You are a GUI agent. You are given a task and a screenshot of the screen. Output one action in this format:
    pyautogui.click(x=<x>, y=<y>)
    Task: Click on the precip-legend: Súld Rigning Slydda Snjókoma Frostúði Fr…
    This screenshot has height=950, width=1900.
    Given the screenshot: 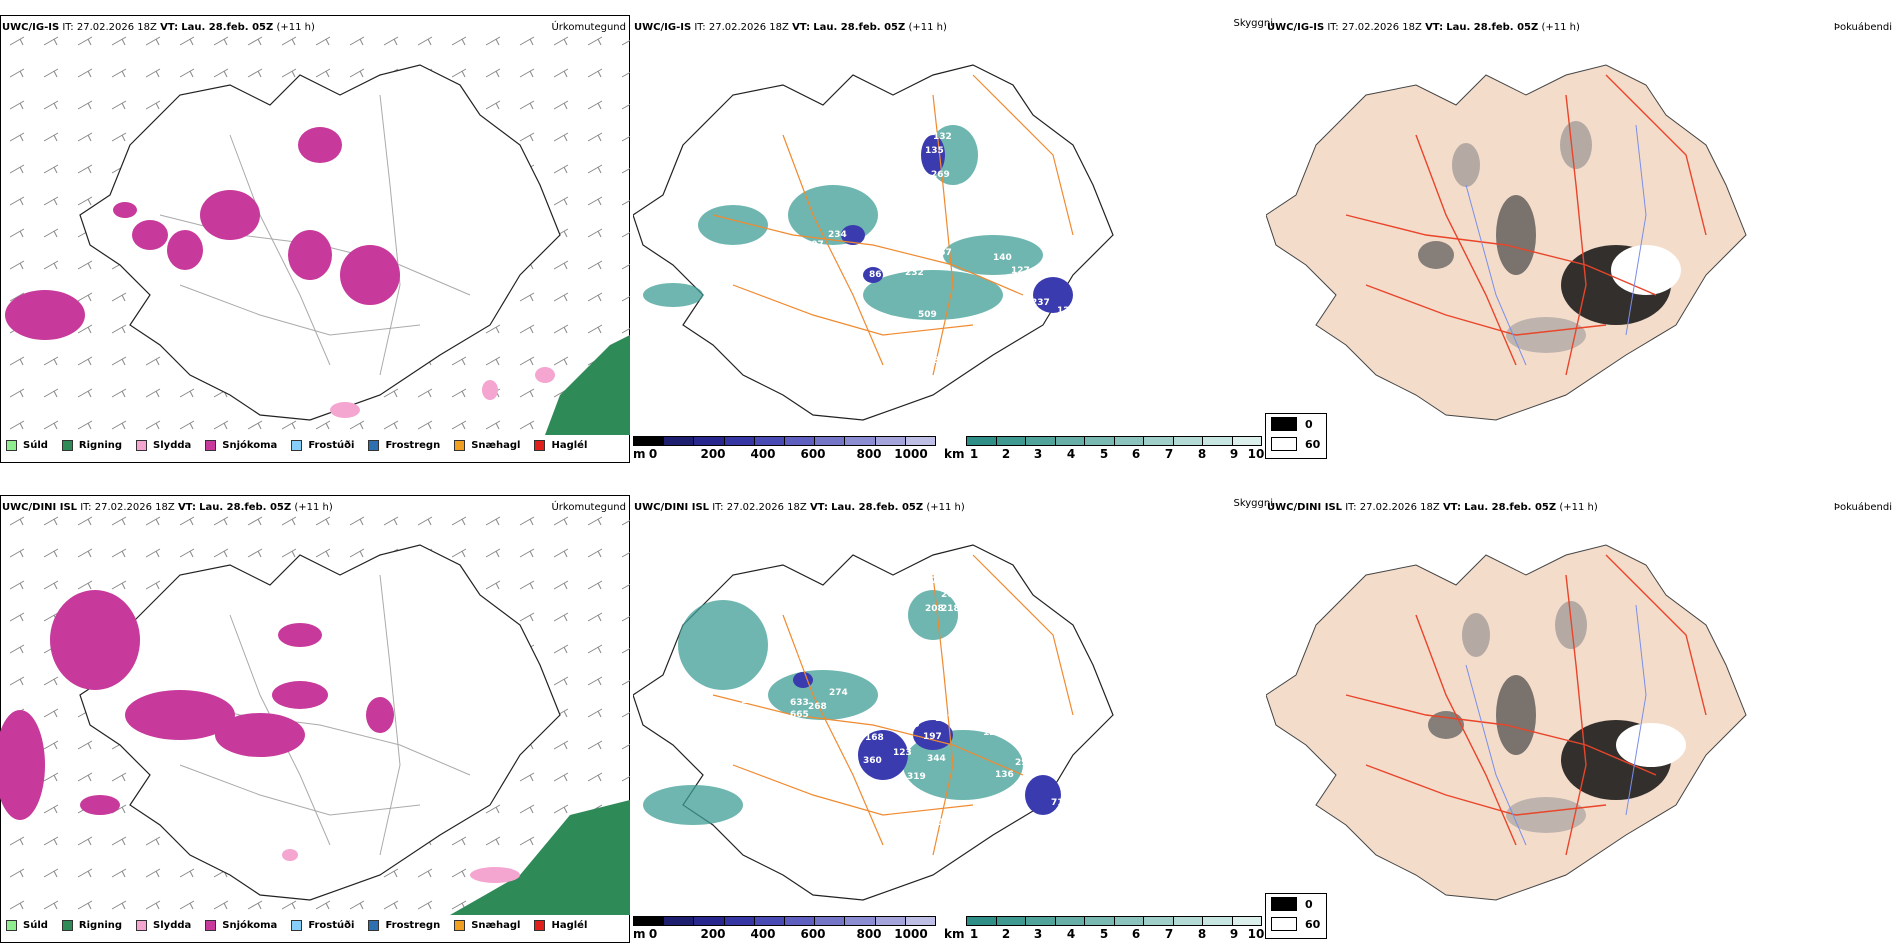 What is the action you would take?
    pyautogui.click(x=303, y=445)
    